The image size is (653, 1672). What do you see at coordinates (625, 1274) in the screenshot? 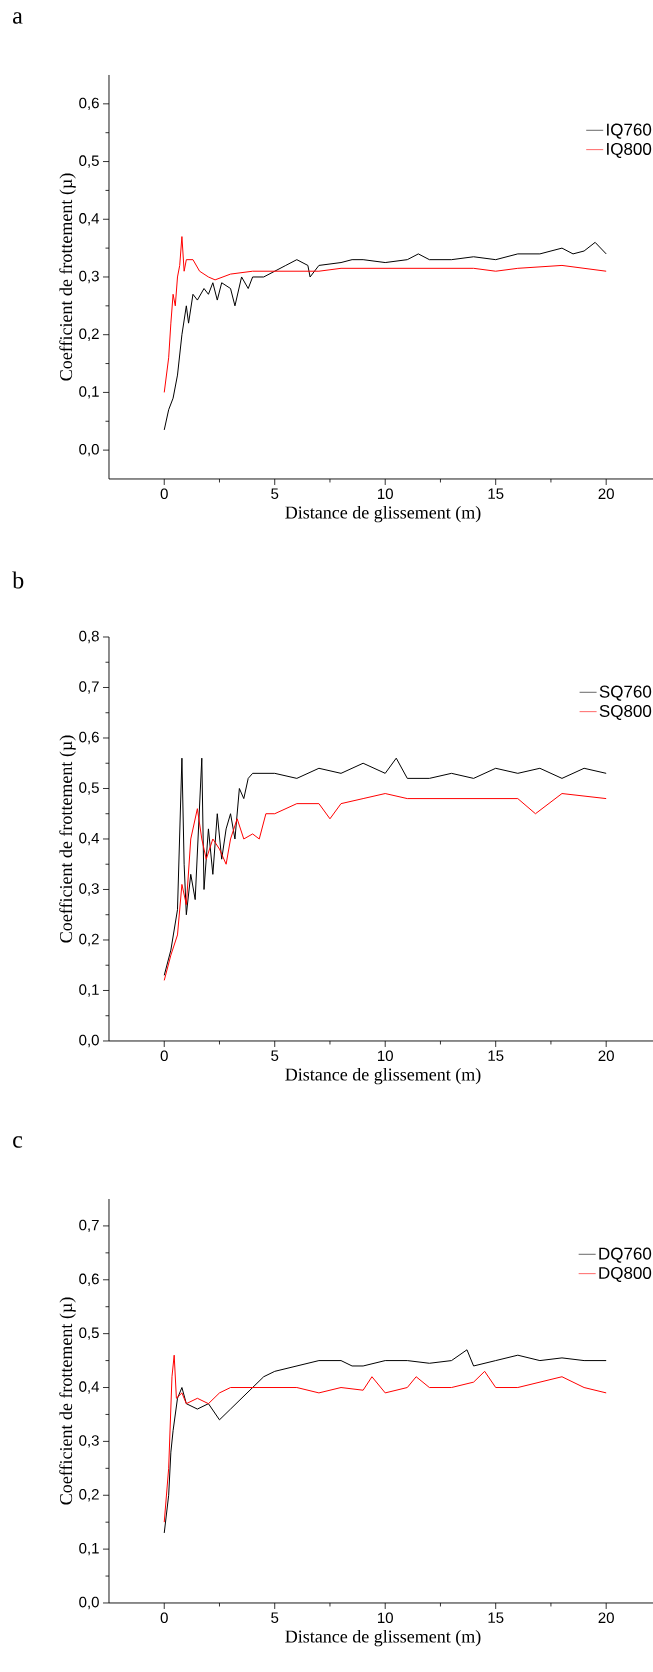
I see `legend-label: DQ800` at bounding box center [625, 1274].